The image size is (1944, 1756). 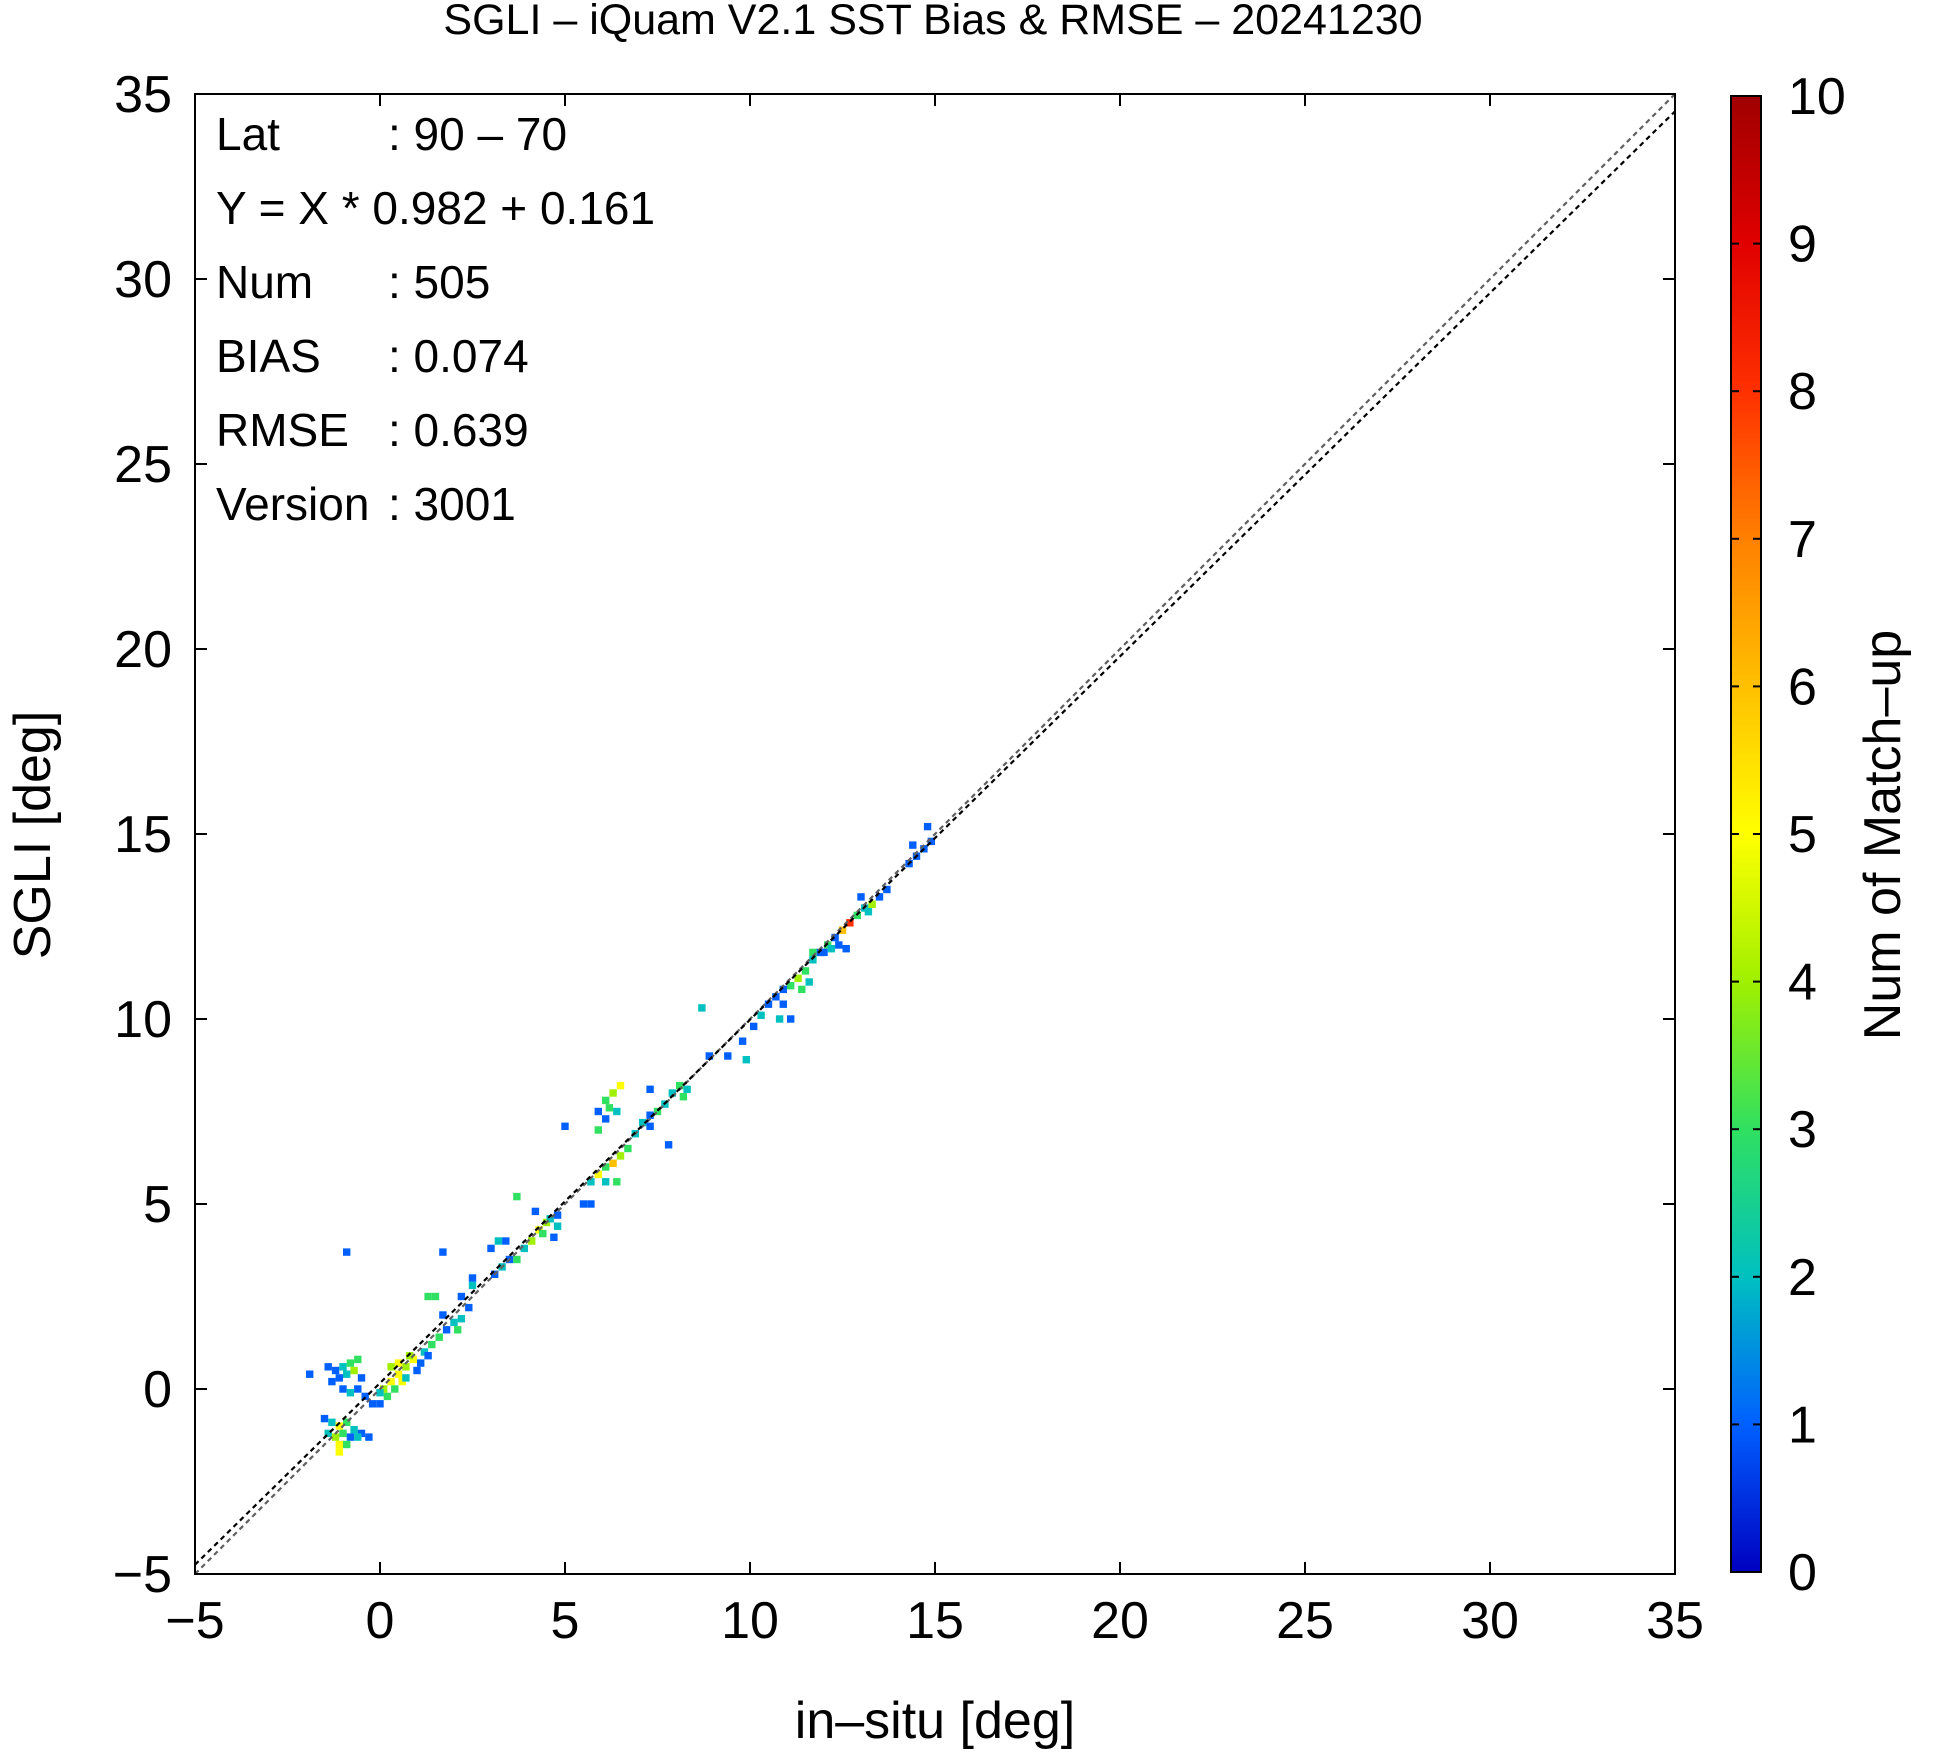 What do you see at coordinates (1802, 540) in the screenshot?
I see `colorbar-tick-label: 7` at bounding box center [1802, 540].